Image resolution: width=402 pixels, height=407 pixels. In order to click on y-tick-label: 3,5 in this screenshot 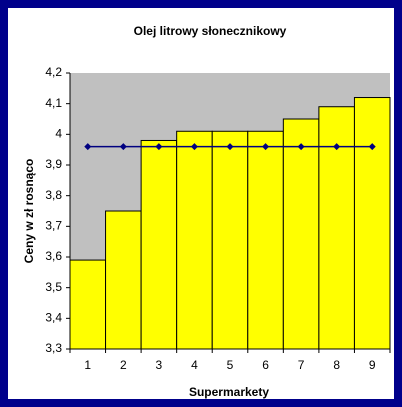, I will do `click(53, 287)`.